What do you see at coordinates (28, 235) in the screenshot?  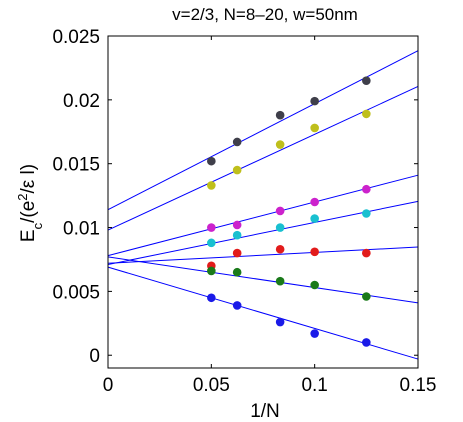 I see `y-axis-label-main: E` at bounding box center [28, 235].